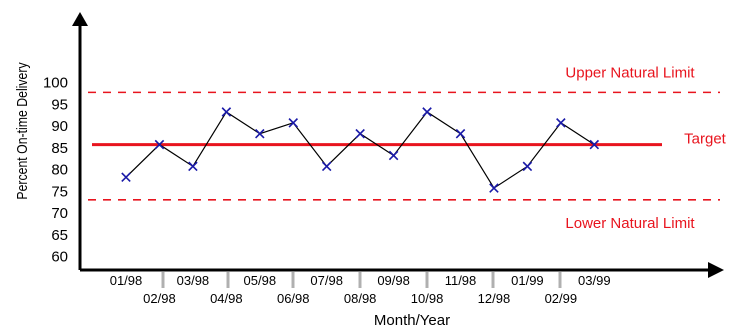 This screenshot has width=741, height=329. Describe the element at coordinates (412, 320) in the screenshot. I see `x-axis-title: Month/Year` at that location.